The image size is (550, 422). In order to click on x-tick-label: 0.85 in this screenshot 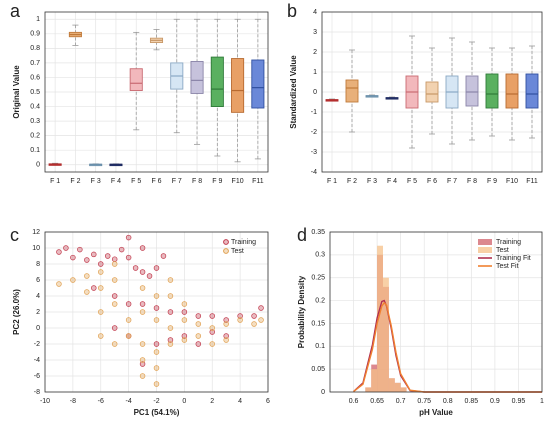, I will do `click(472, 401)`.